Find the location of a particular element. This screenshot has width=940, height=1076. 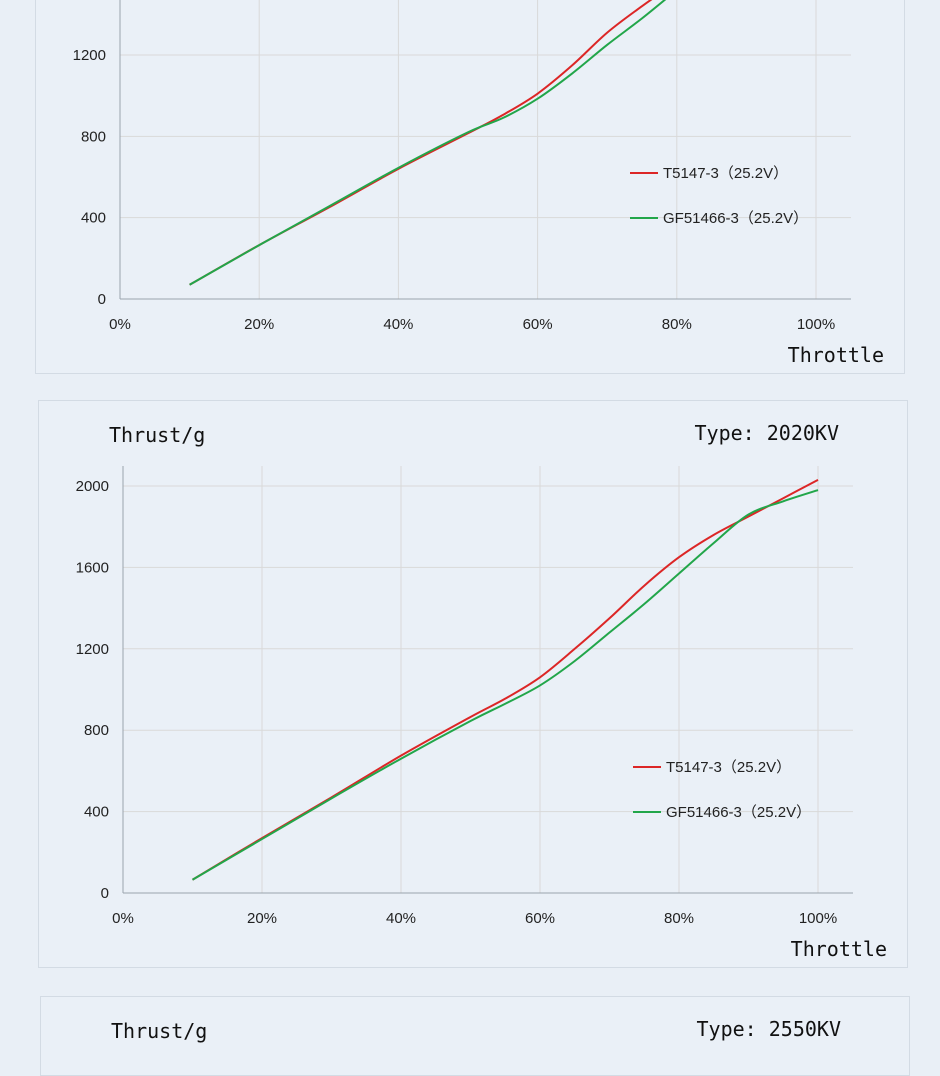

y-tick-label: 1600 is located at coordinates (92, 567).